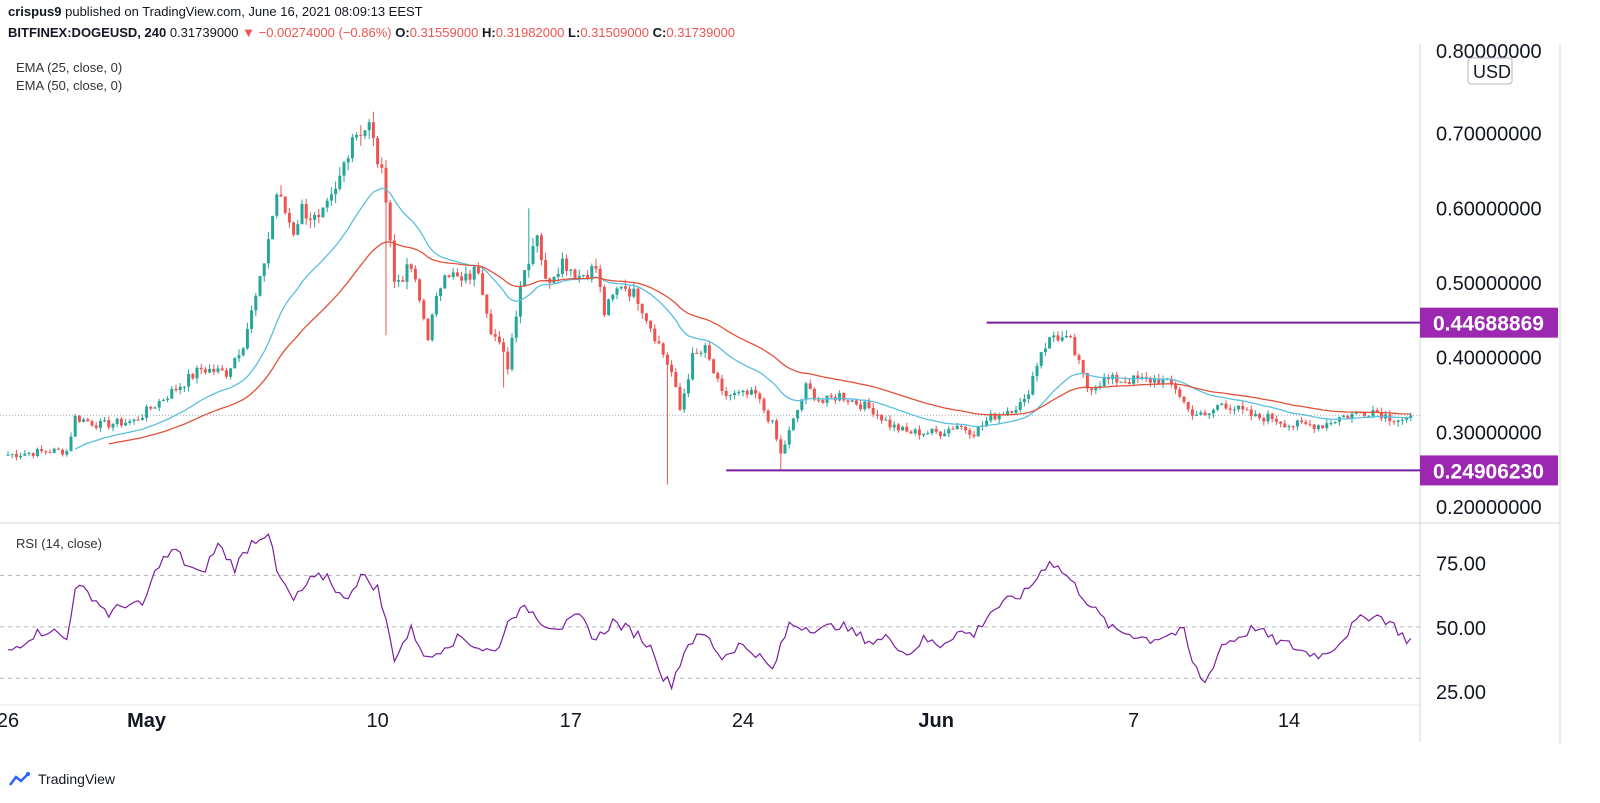 Image resolution: width=1600 pixels, height=803 pixels. Describe the element at coordinates (1489, 508) in the screenshot. I see `price-tick-label: 0.20000000` at that location.